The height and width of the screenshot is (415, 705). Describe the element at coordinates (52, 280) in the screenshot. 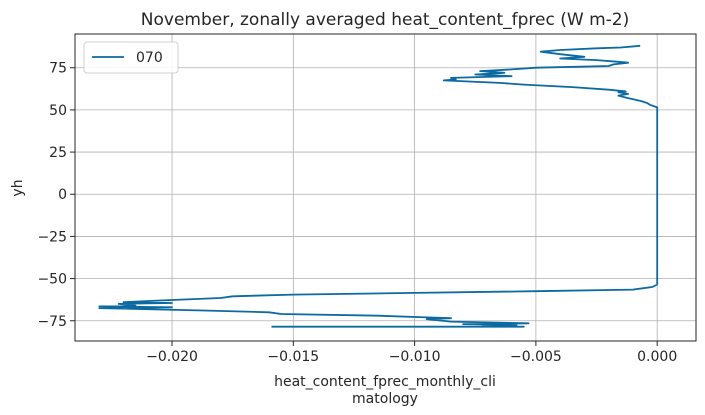

I see `y-tick-label: −50` at that location.